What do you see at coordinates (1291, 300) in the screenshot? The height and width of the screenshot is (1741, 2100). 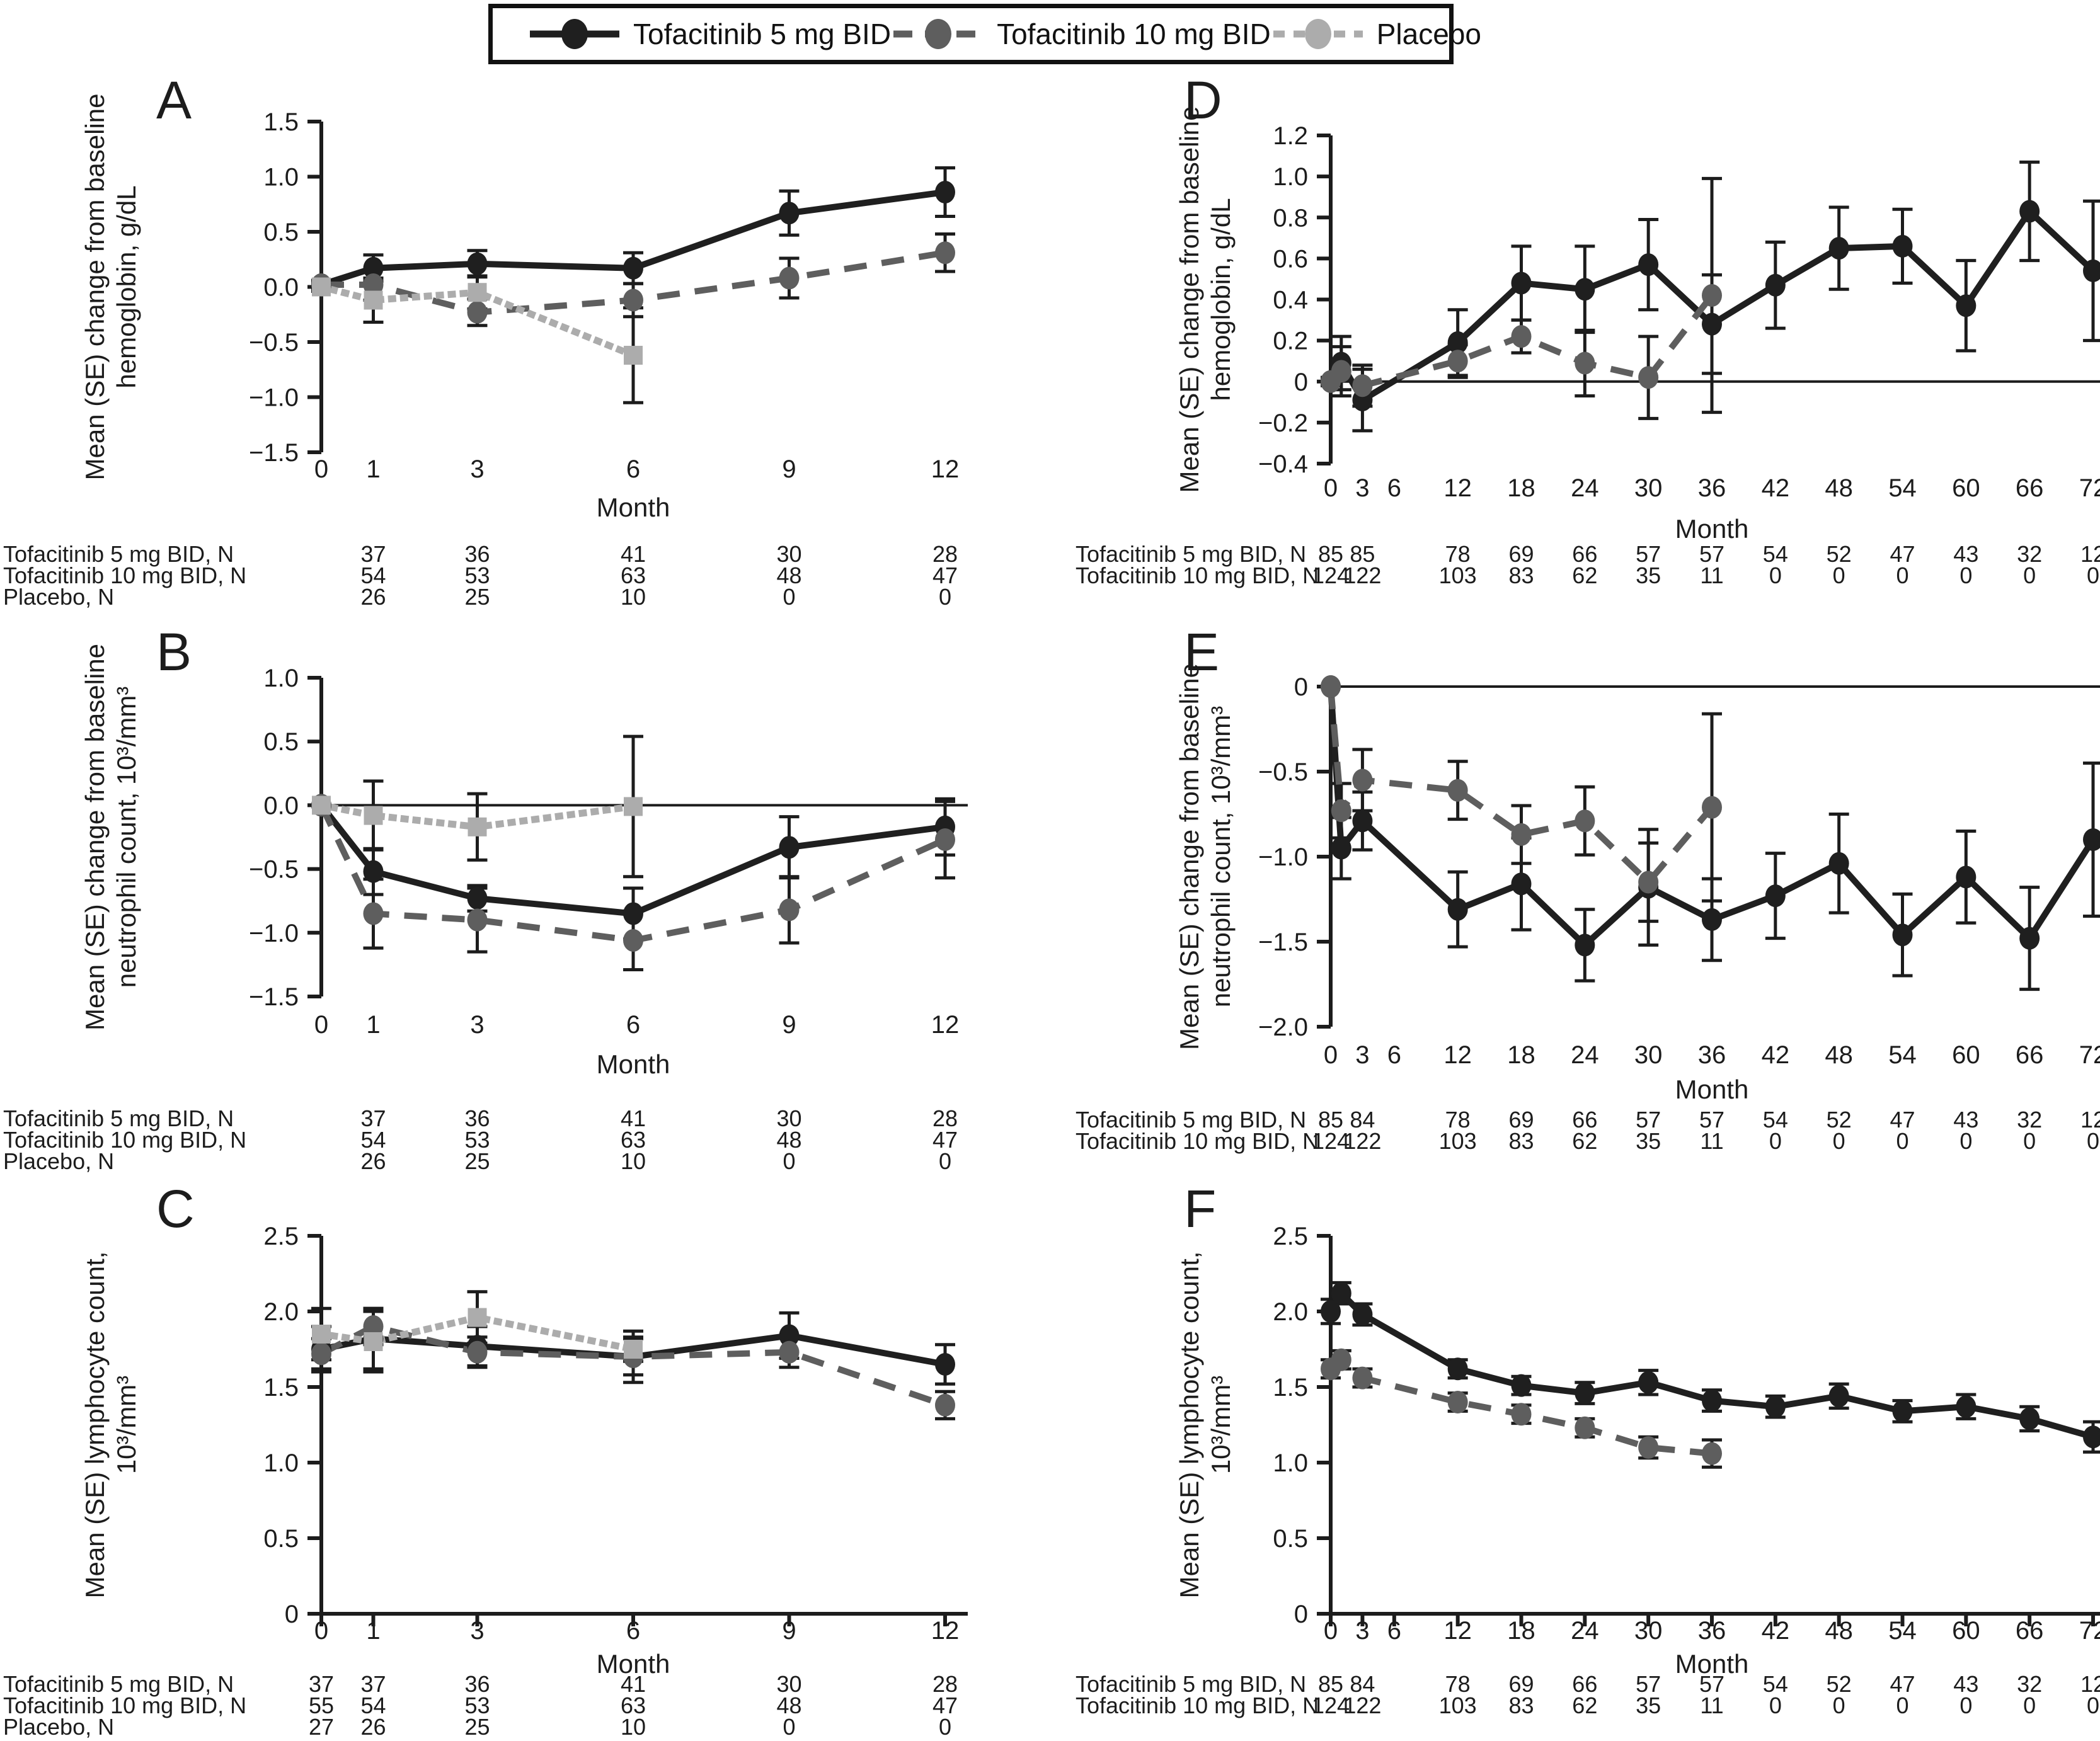 I see `svg-text: 0.4` at bounding box center [1291, 300].